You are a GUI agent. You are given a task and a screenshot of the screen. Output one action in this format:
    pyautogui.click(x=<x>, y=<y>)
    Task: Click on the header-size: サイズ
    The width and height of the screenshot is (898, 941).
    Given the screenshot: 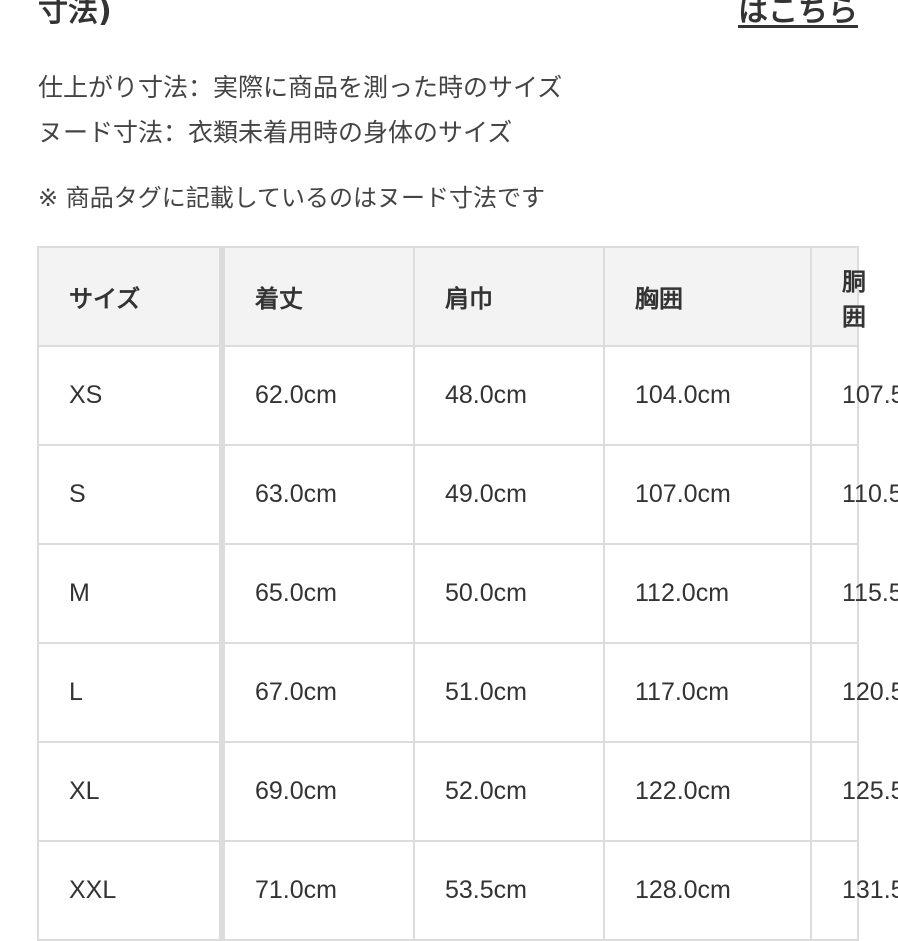 What is the action you would take?
    pyautogui.click(x=131, y=296)
    